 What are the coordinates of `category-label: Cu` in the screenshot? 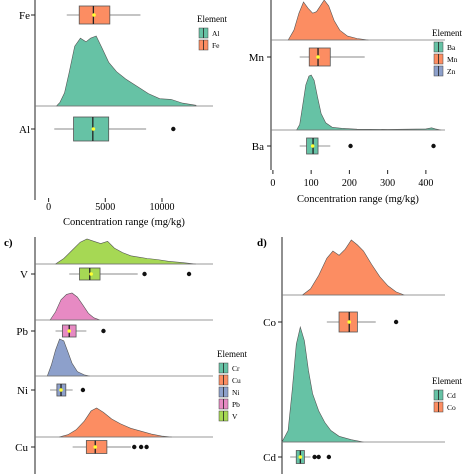 It's located at (21, 448).